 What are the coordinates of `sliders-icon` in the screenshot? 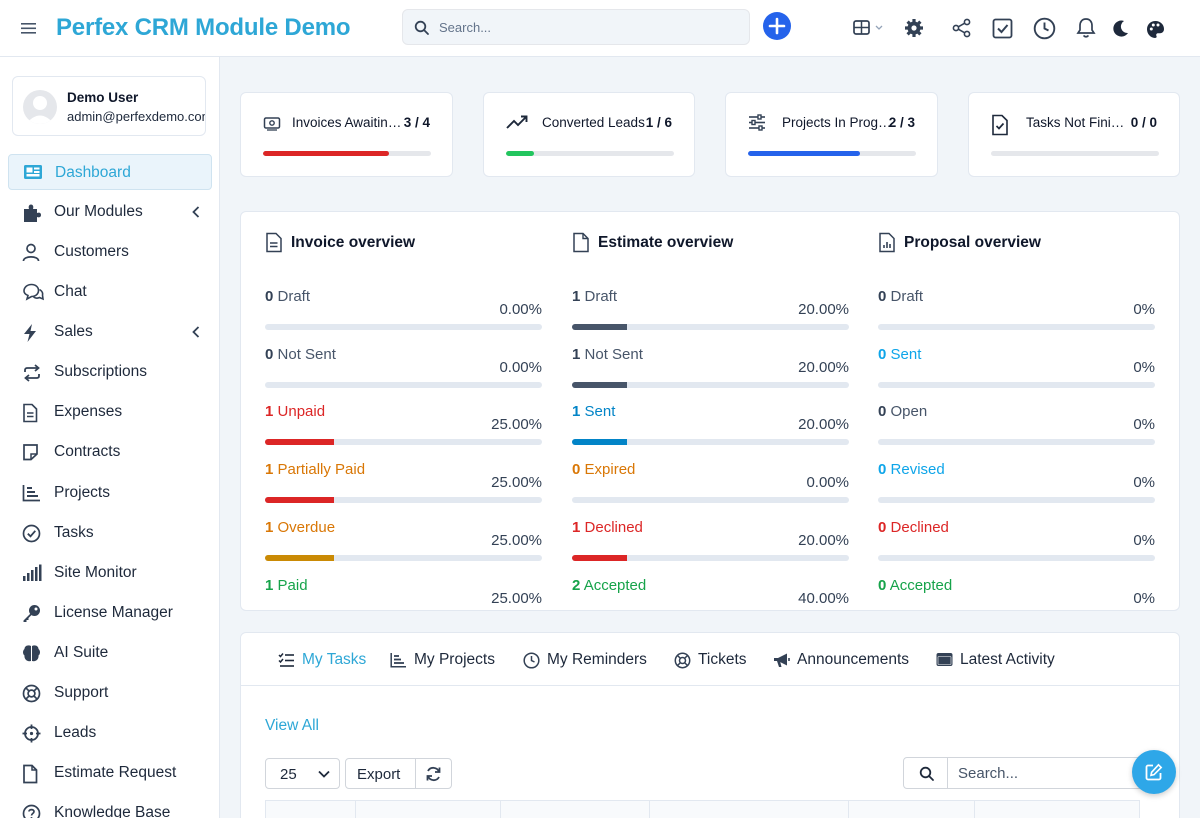 It's located at (757, 122).